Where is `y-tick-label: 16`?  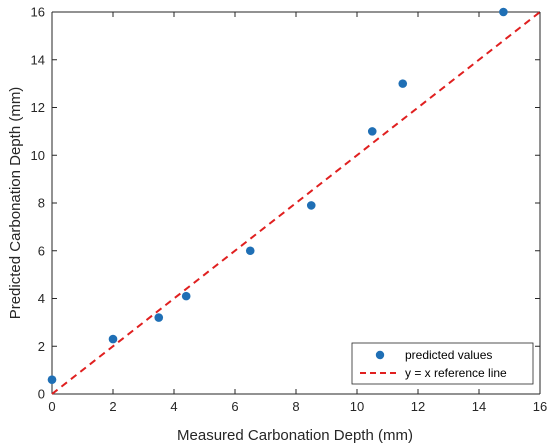 y-tick-label: 16 is located at coordinates (38, 12).